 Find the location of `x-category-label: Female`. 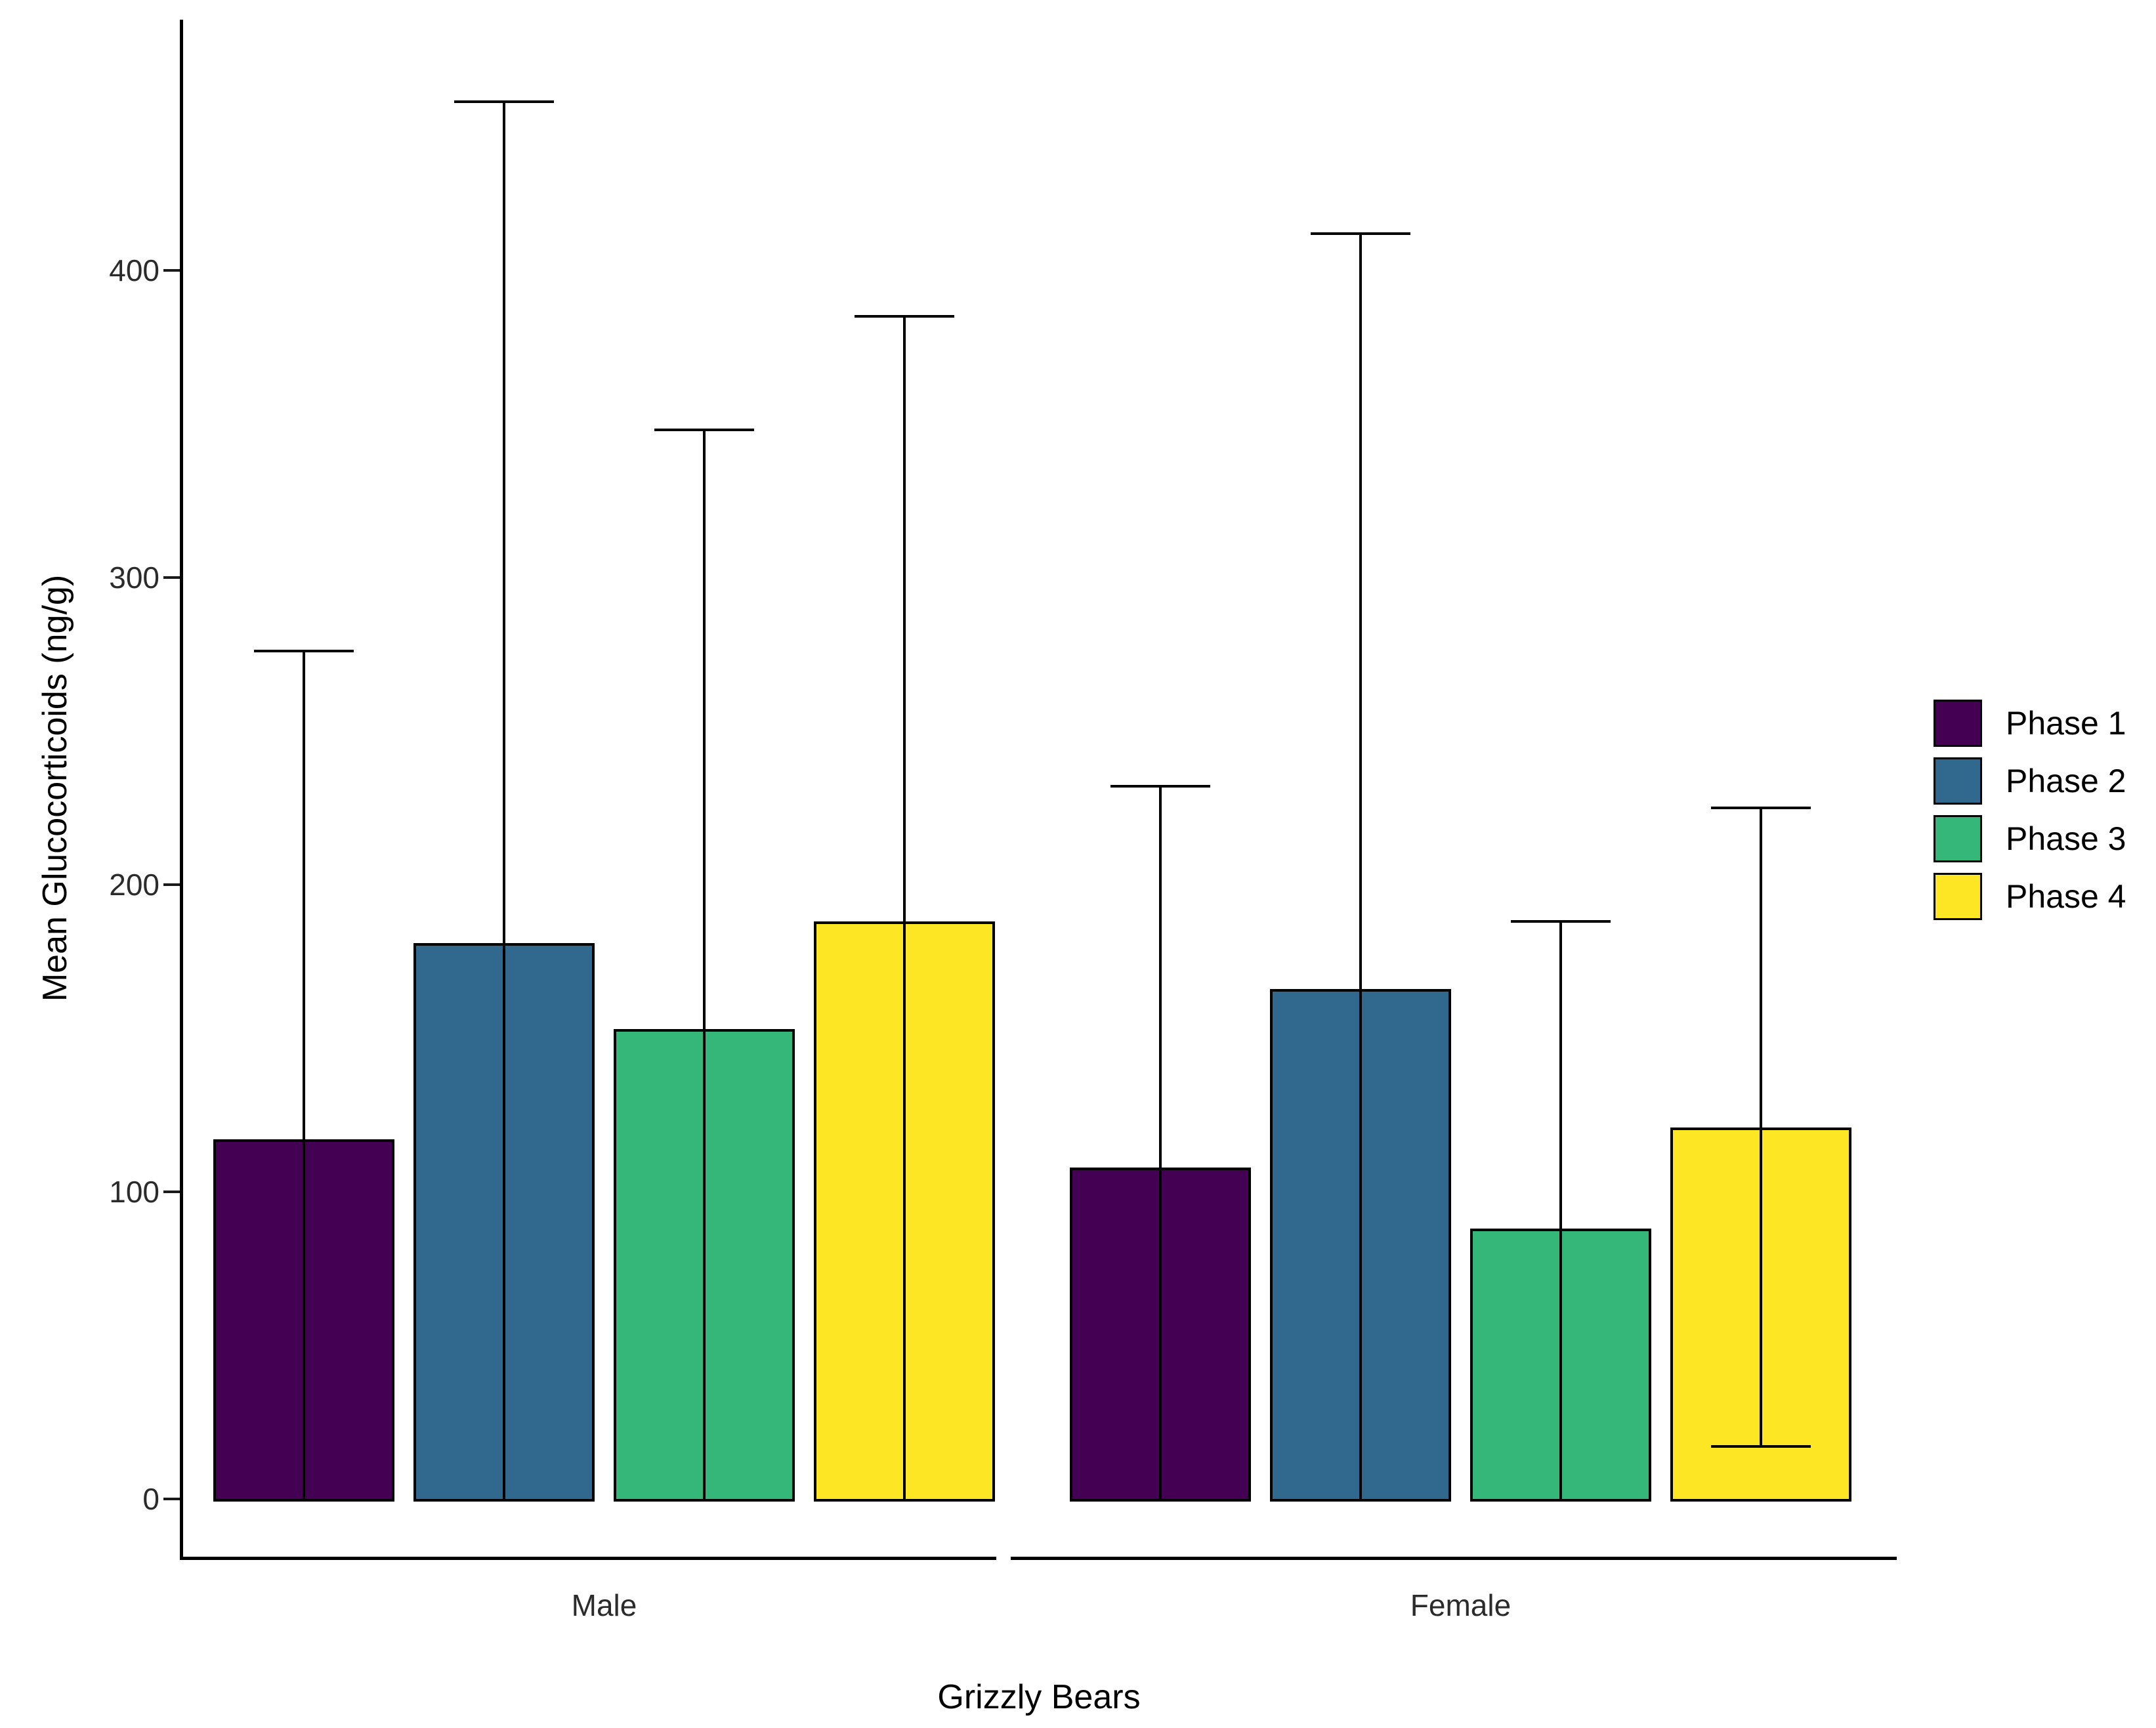

x-category-label: Female is located at coordinates (1460, 1605).